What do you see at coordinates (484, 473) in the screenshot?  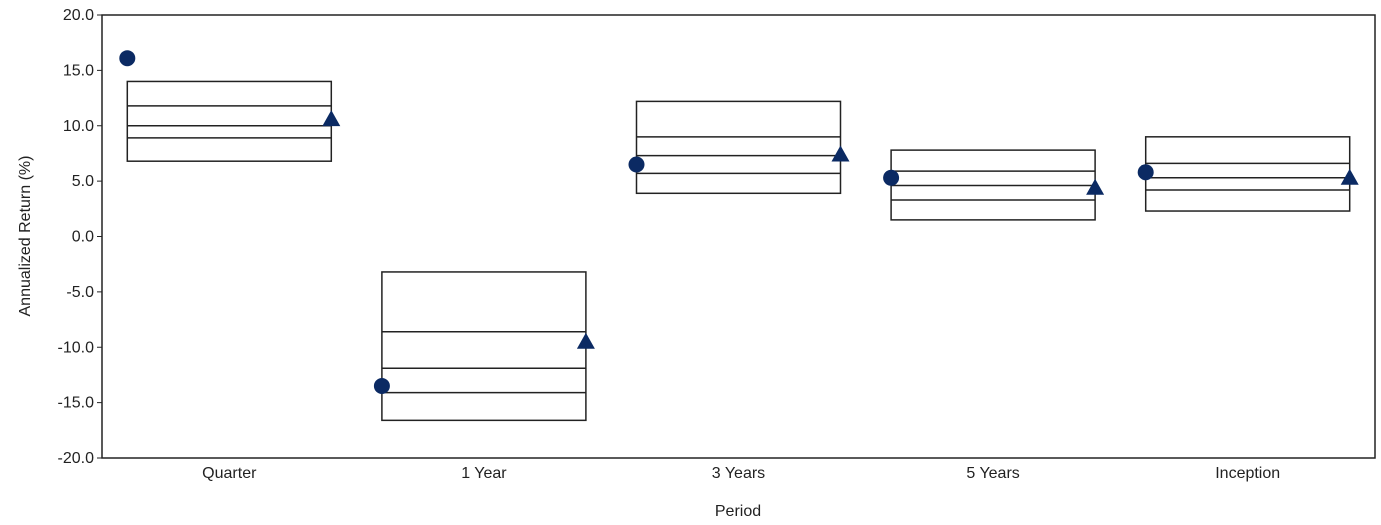 I see `x-tick-label: 1 Year` at bounding box center [484, 473].